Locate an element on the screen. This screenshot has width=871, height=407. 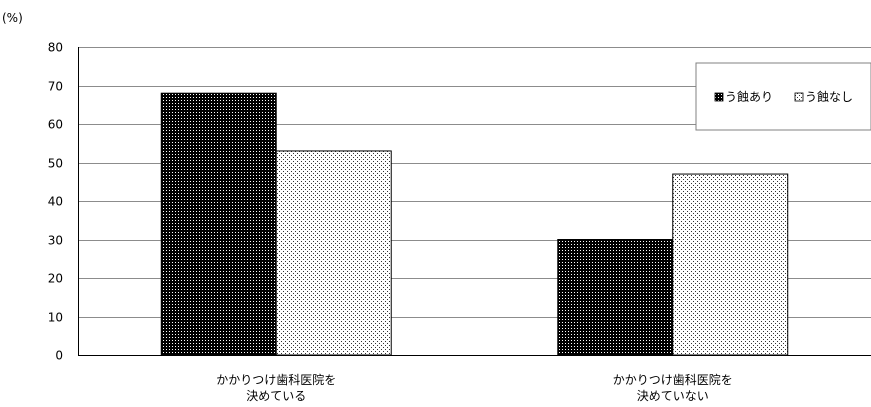
y-tick-label: 50 is located at coordinates (55, 164).